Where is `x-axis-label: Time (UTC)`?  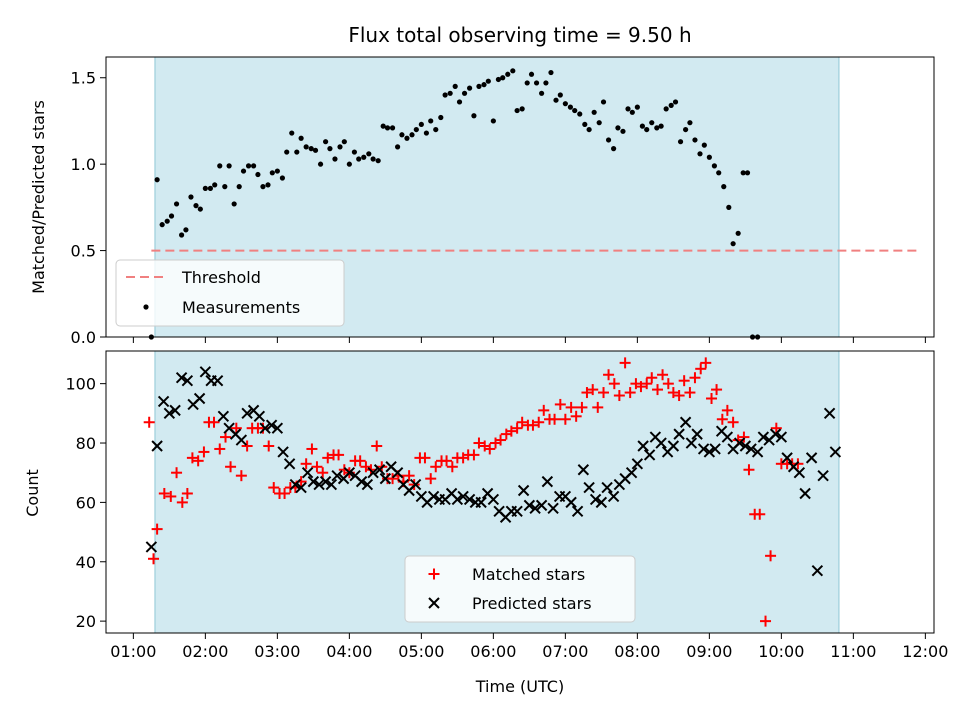 x-axis-label: Time (UTC) is located at coordinates (519, 686).